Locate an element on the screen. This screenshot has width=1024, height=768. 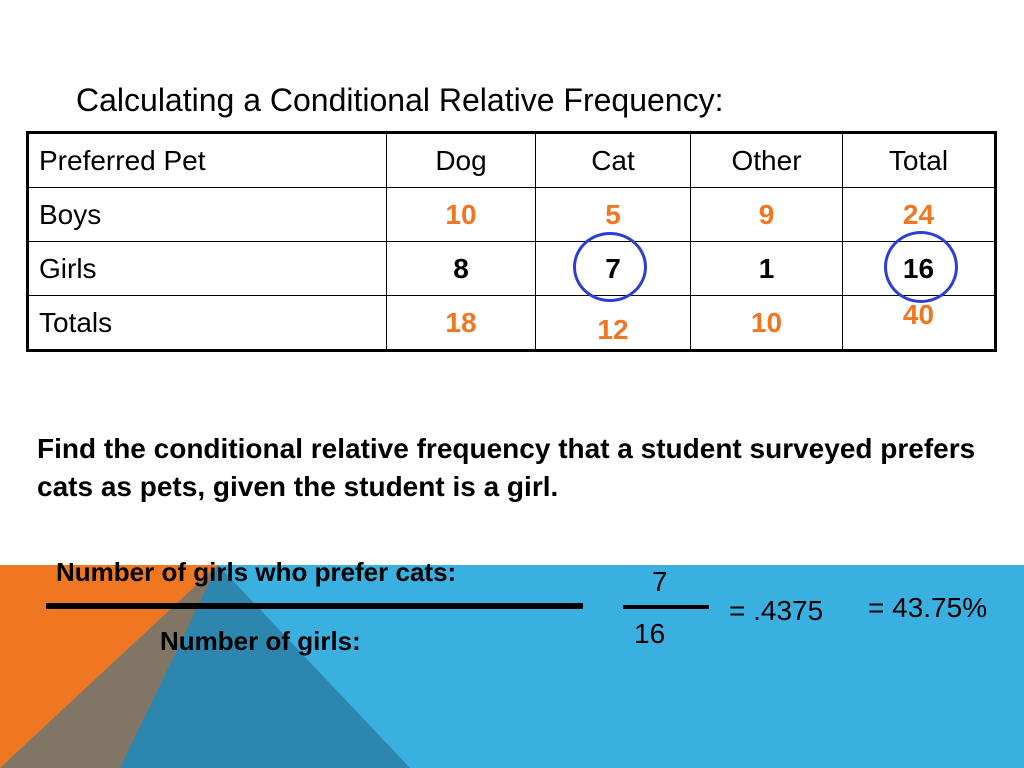
table-row: Girls 8 7 1 16 is located at coordinates (511, 268).